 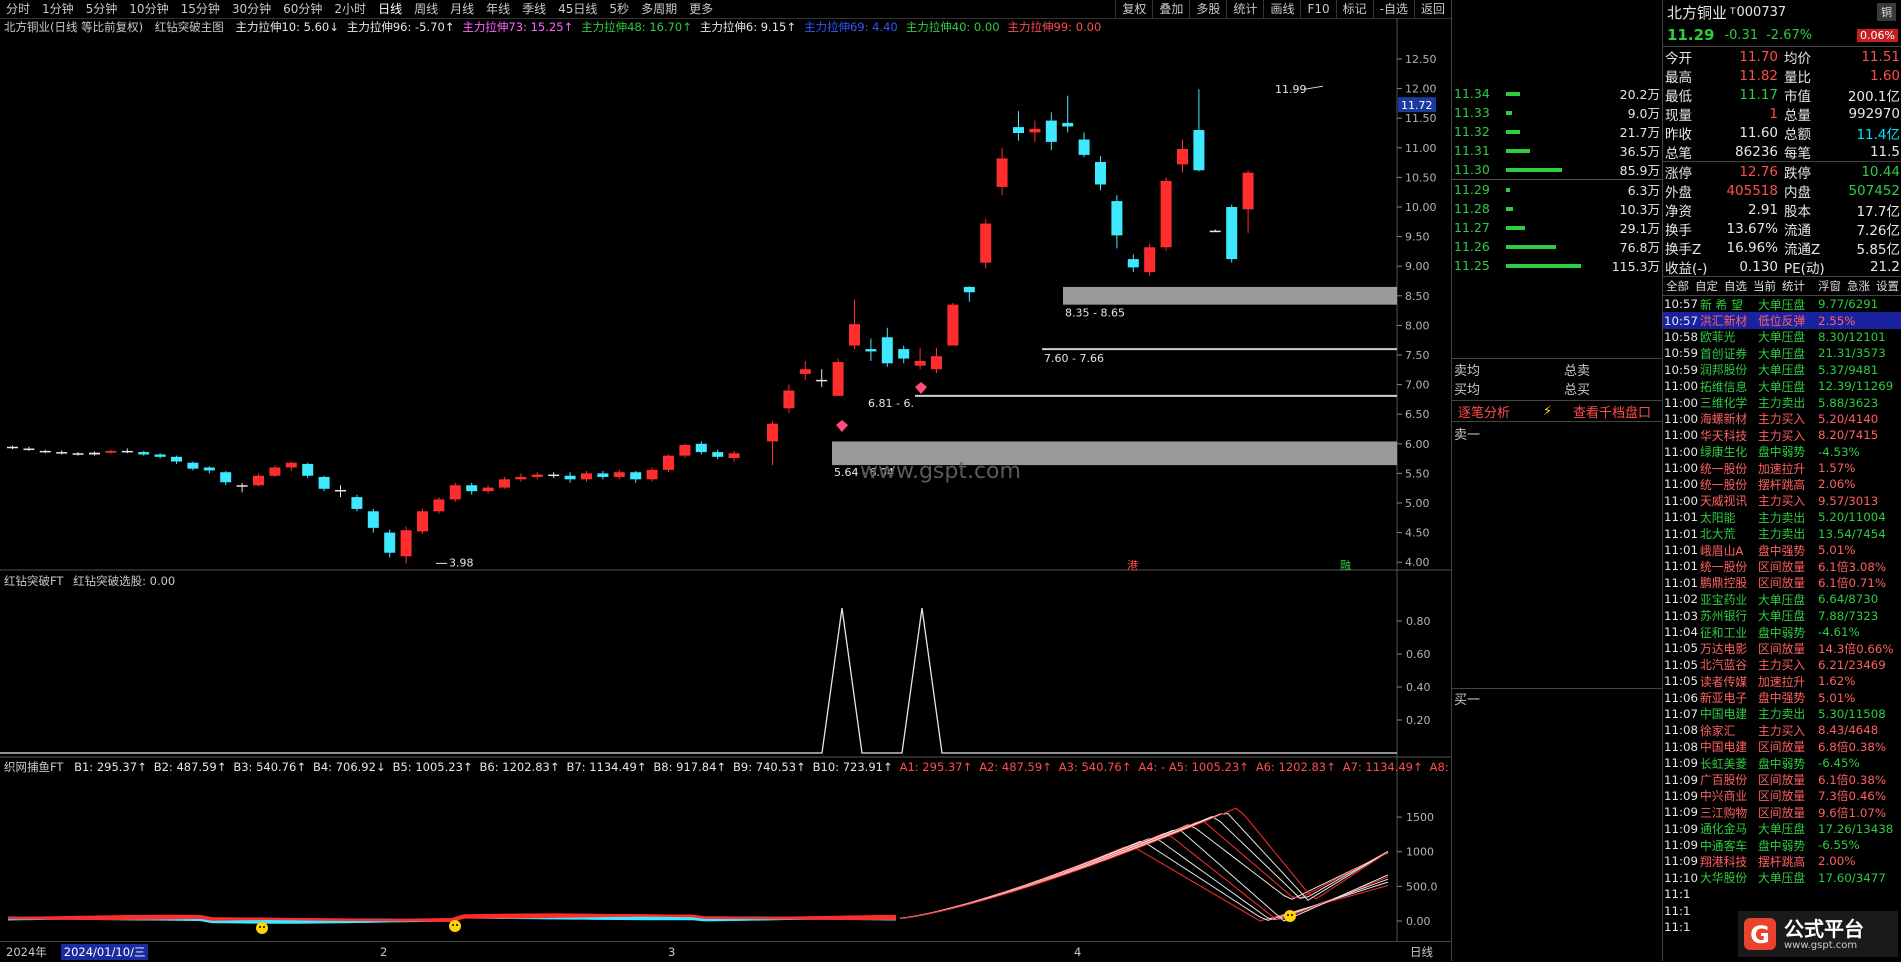 What do you see at coordinates (1782, 861) in the screenshot?
I see `alert-row: 11:09 翔港科技 摆杆跳高 2.00%` at bounding box center [1782, 861].